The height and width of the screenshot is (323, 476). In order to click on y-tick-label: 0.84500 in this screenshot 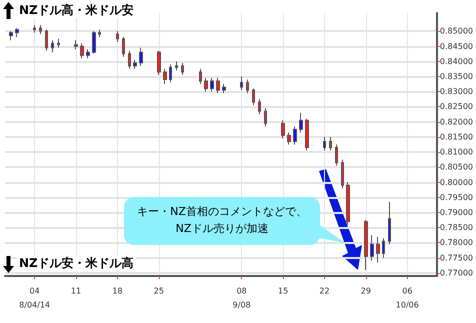, I will do `click(457, 46)`.